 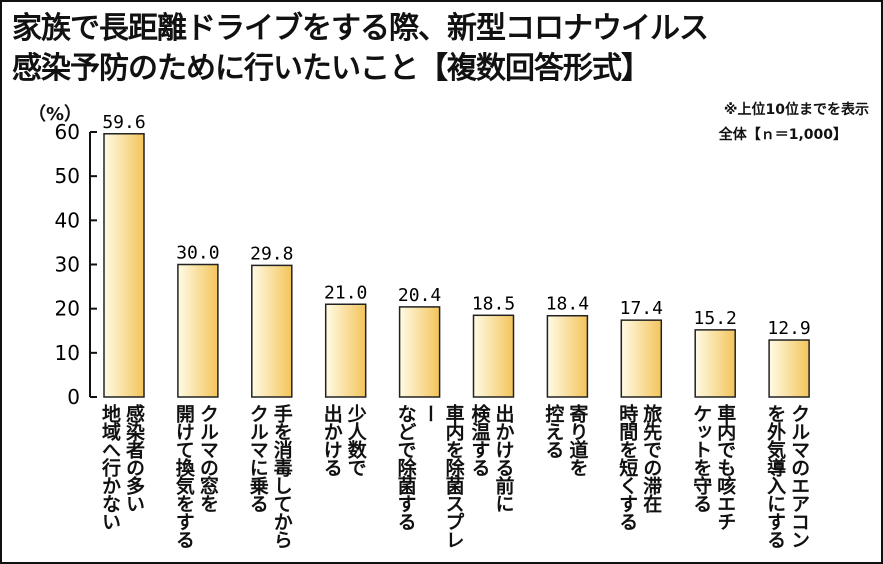 I want to click on chart-title-line-1: 家族で長距離ドライブをする際、新型コロナウイルス, so click(x=360, y=28).